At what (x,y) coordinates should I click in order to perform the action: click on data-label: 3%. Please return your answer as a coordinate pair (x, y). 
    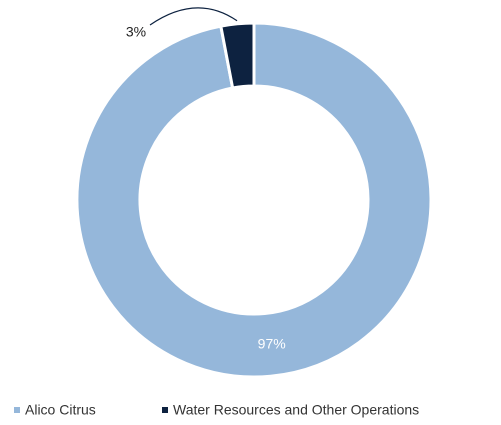
    Looking at the image, I should click on (136, 32).